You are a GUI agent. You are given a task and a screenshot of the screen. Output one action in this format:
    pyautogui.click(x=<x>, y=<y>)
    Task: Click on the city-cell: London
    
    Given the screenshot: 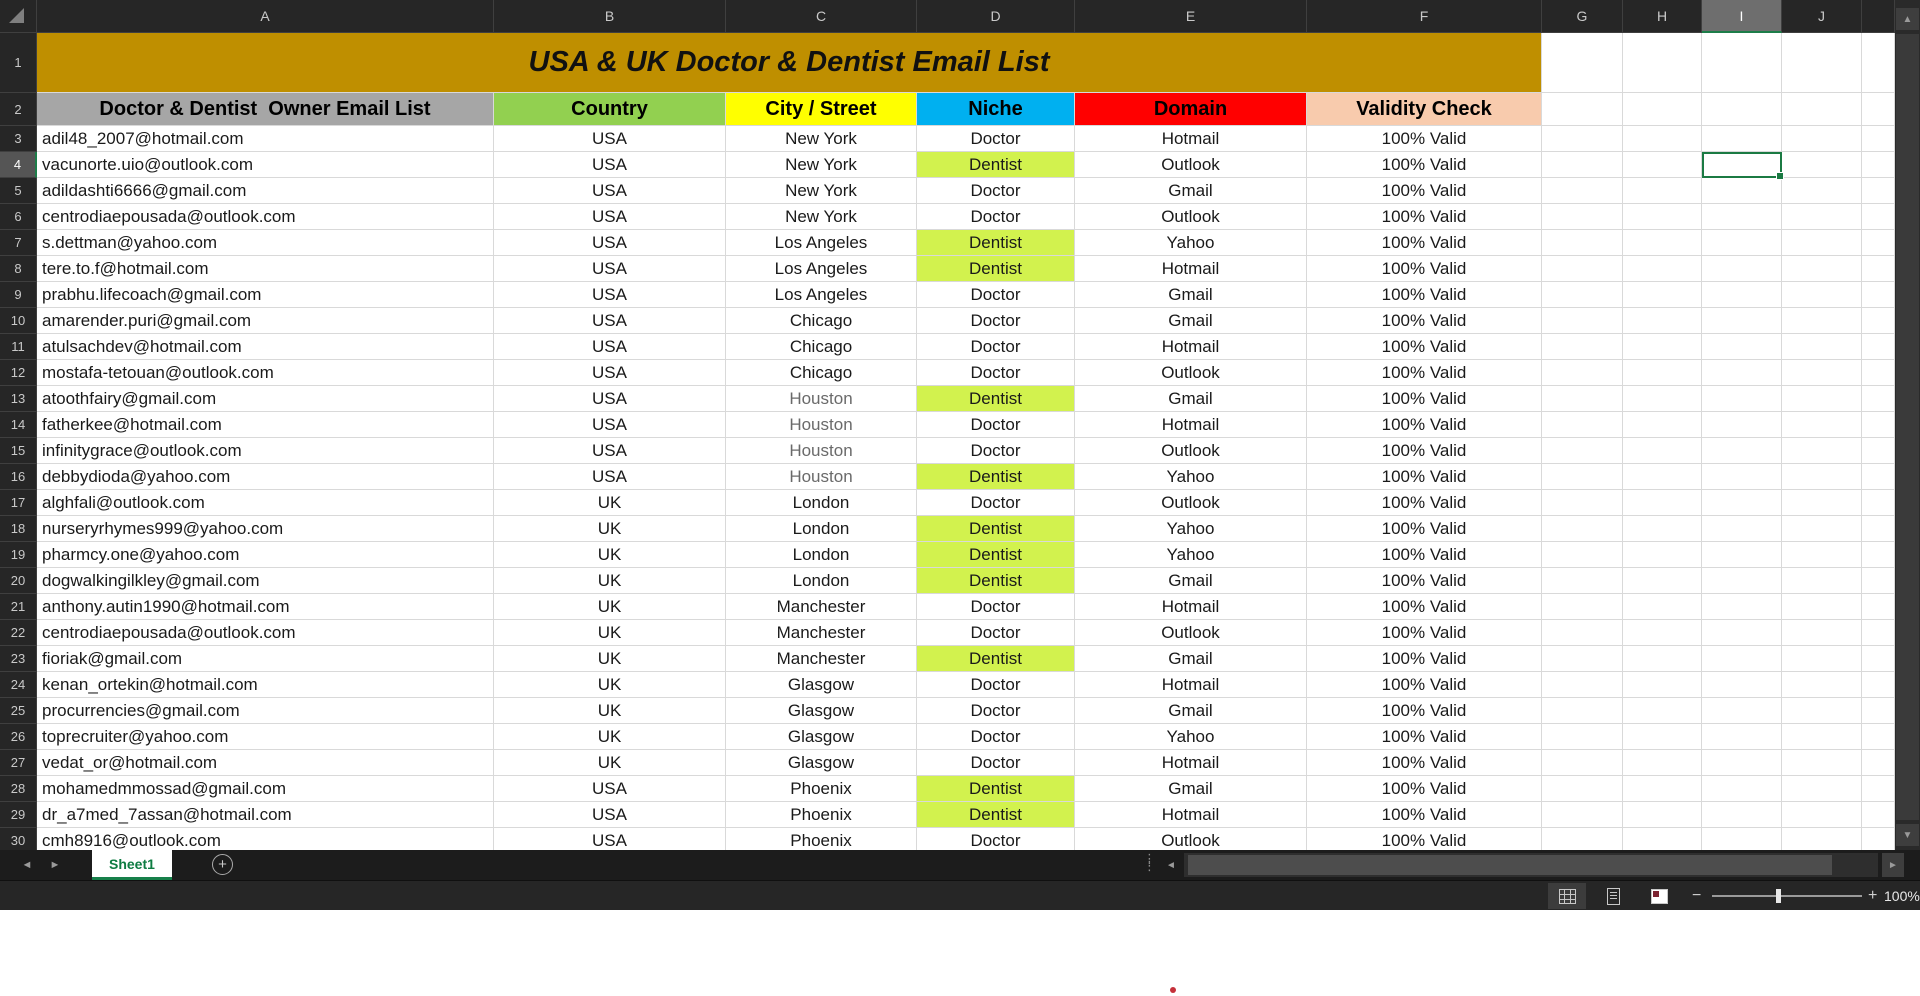 What is the action you would take?
    pyautogui.click(x=821, y=503)
    